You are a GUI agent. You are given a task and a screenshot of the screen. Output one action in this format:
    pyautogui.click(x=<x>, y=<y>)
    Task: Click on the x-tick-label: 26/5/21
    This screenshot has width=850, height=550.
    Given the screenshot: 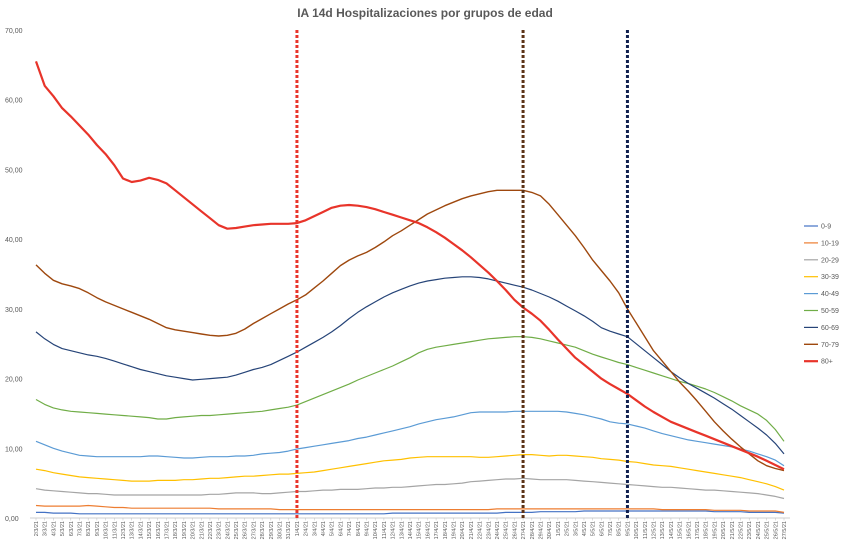 What is the action you would take?
    pyautogui.click(x=776, y=530)
    